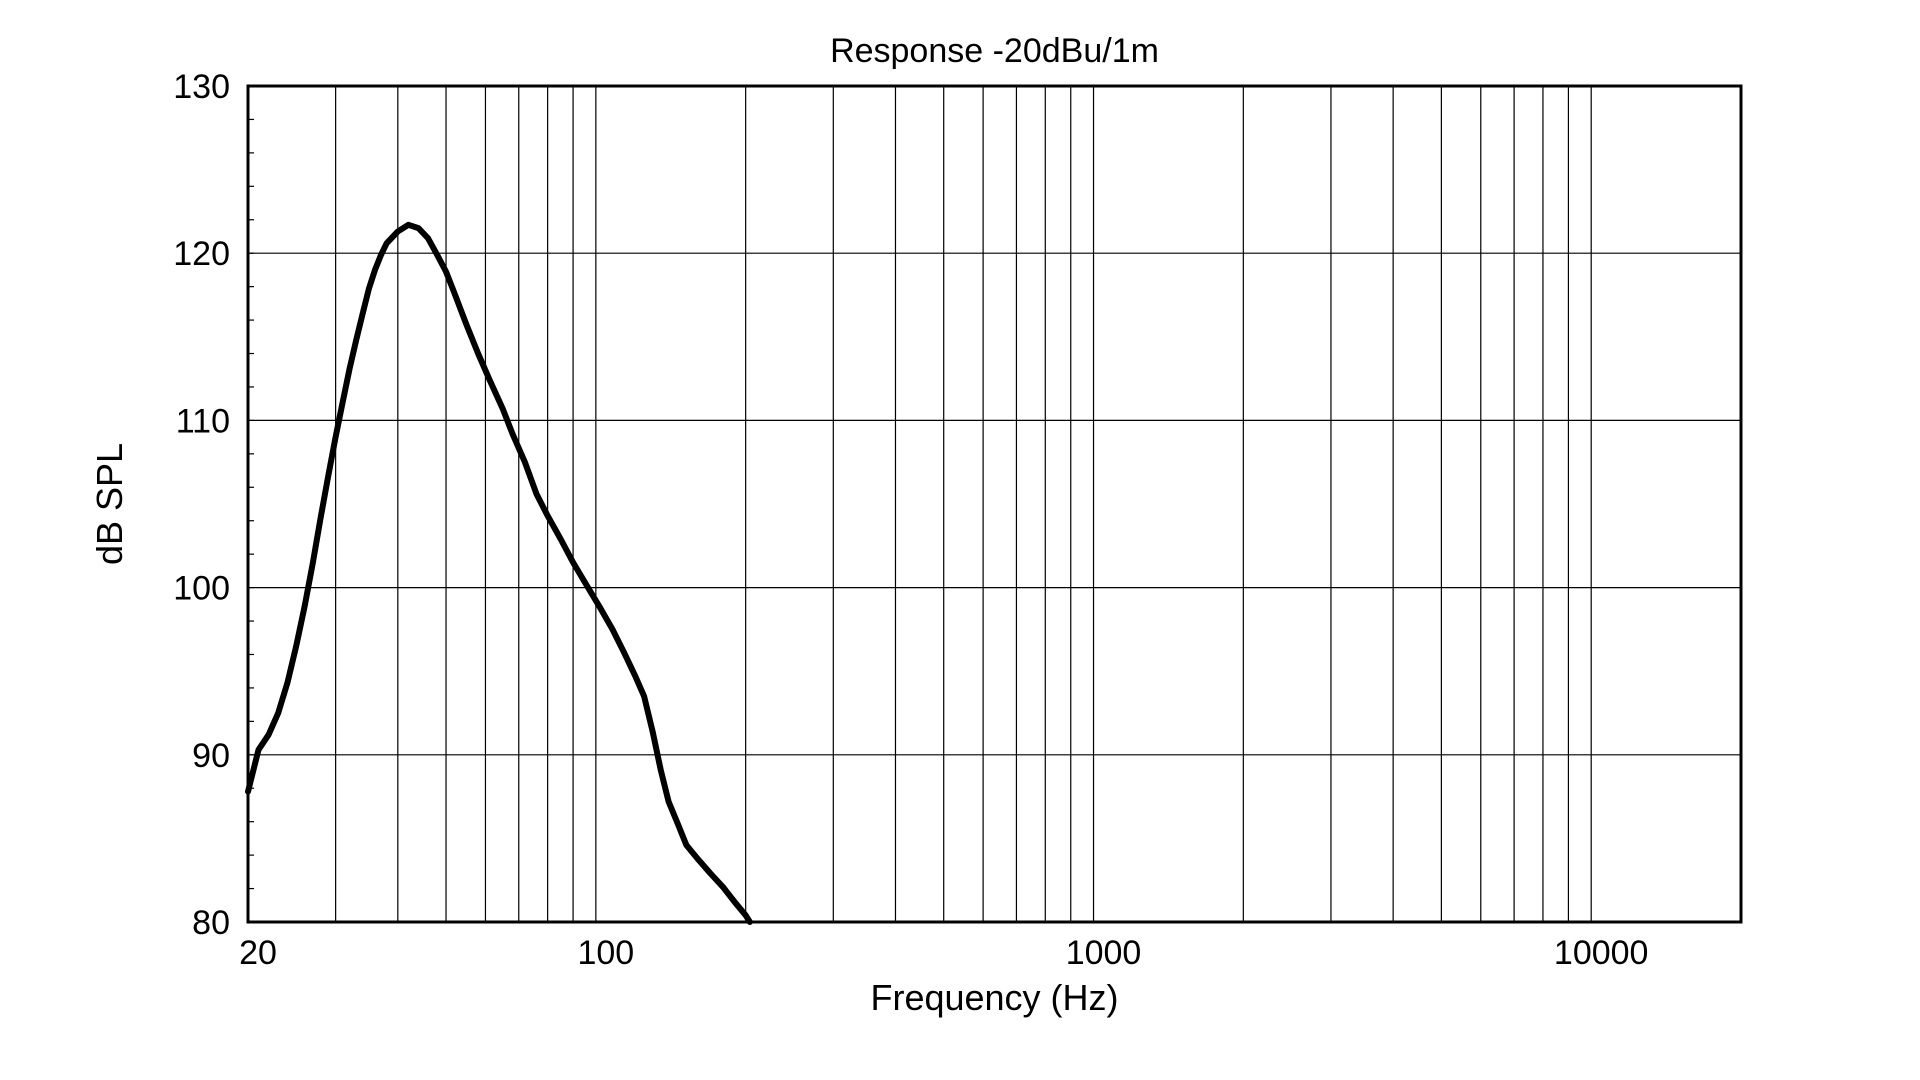  What do you see at coordinates (211, 923) in the screenshot?
I see `y-tick-label: 80` at bounding box center [211, 923].